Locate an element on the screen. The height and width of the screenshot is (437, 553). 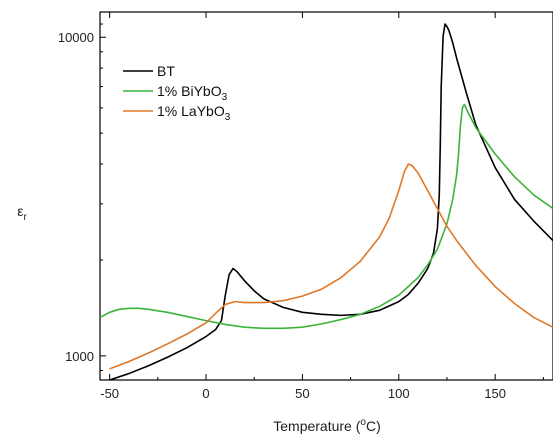
x-tick-label: 100 is located at coordinates (399, 393).